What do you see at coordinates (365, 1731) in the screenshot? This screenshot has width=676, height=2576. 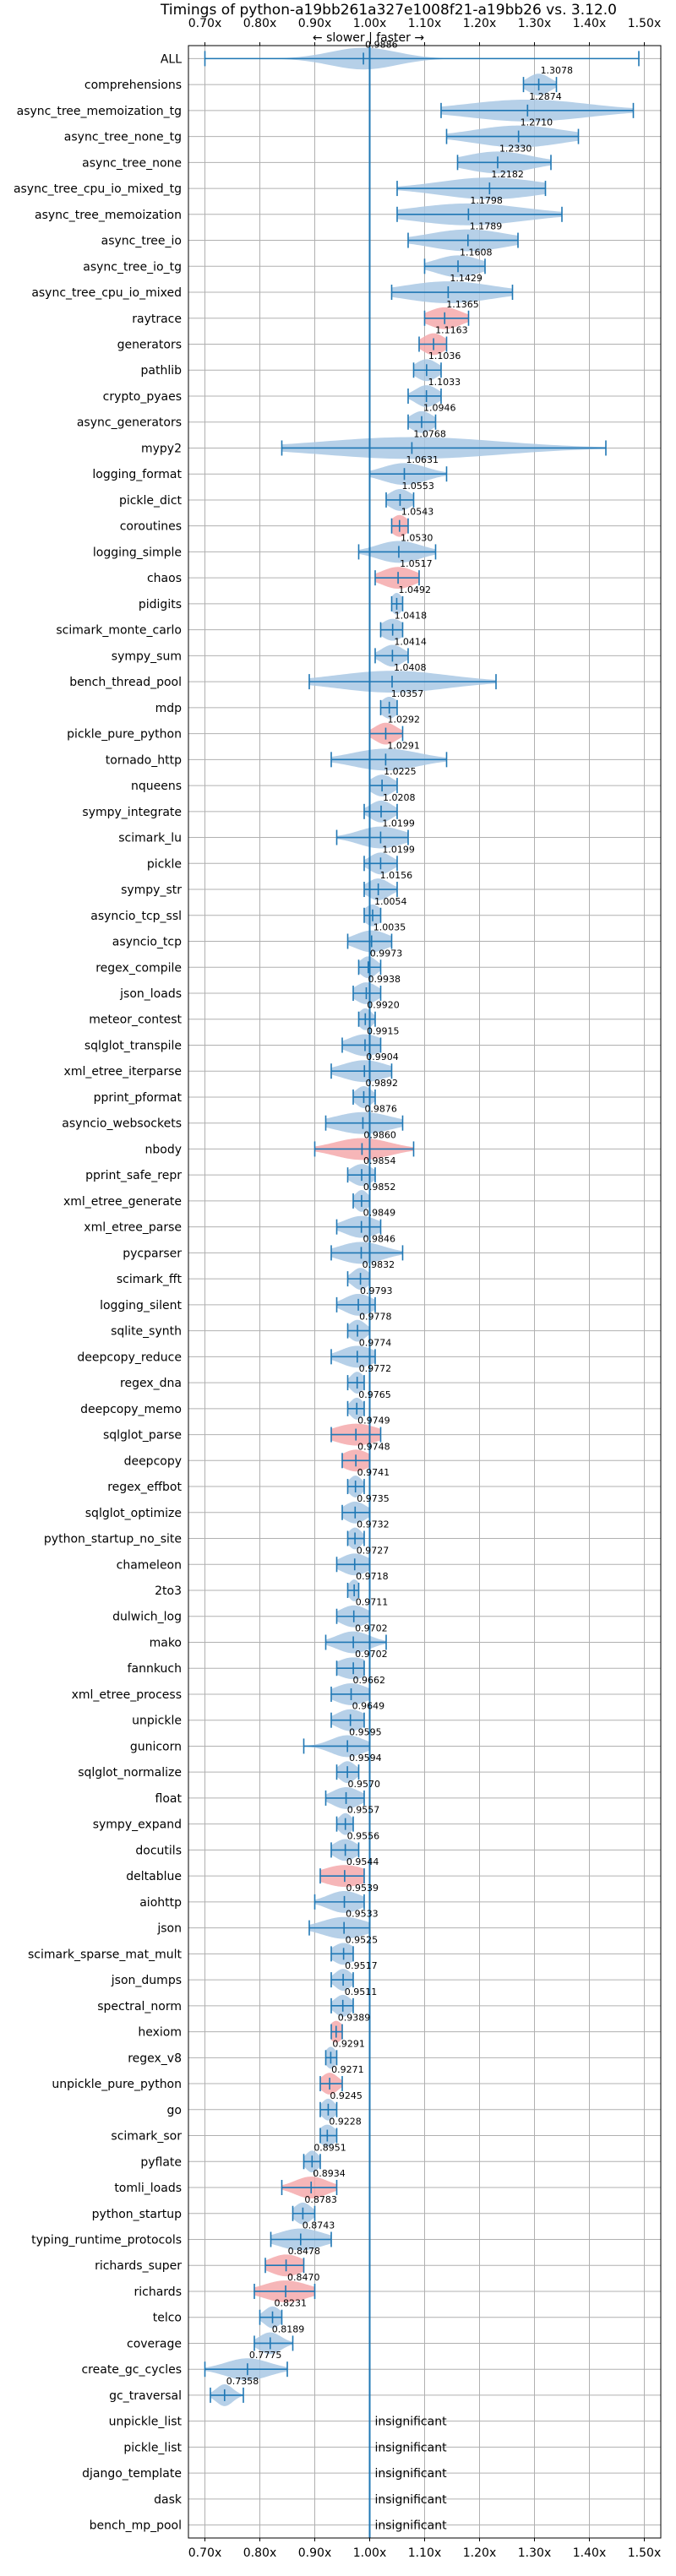 I see `value-label: 0.9595` at bounding box center [365, 1731].